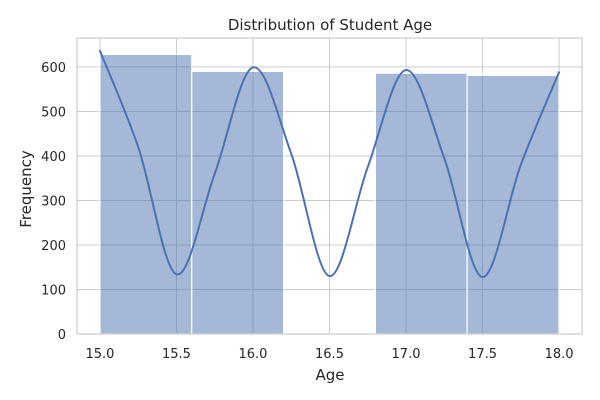 This screenshot has width=600, height=400. I want to click on y-tick-label: 400, so click(53, 157).